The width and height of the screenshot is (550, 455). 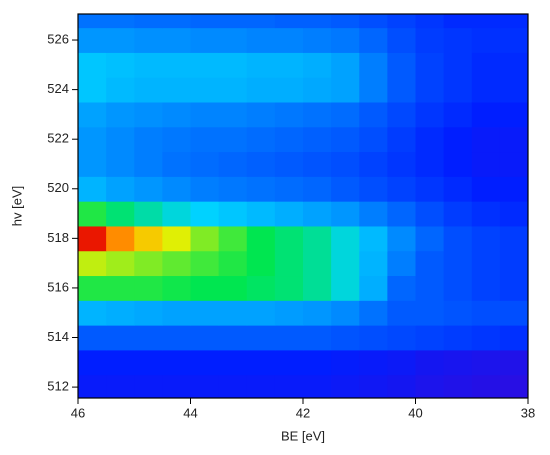 I want to click on x-tick-label: 42, so click(x=303, y=412).